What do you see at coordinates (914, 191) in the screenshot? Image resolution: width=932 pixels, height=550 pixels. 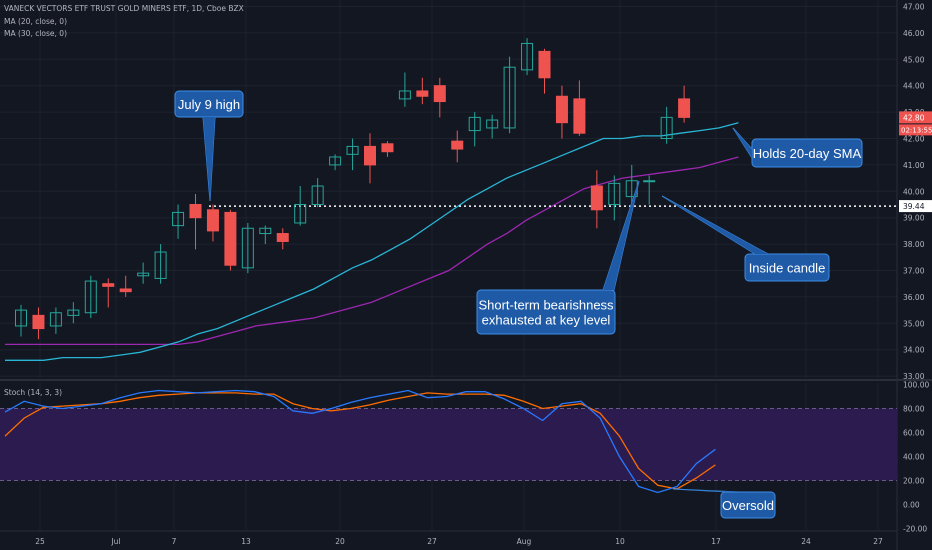 I see `price-tick-label: 40.00` at bounding box center [914, 191].